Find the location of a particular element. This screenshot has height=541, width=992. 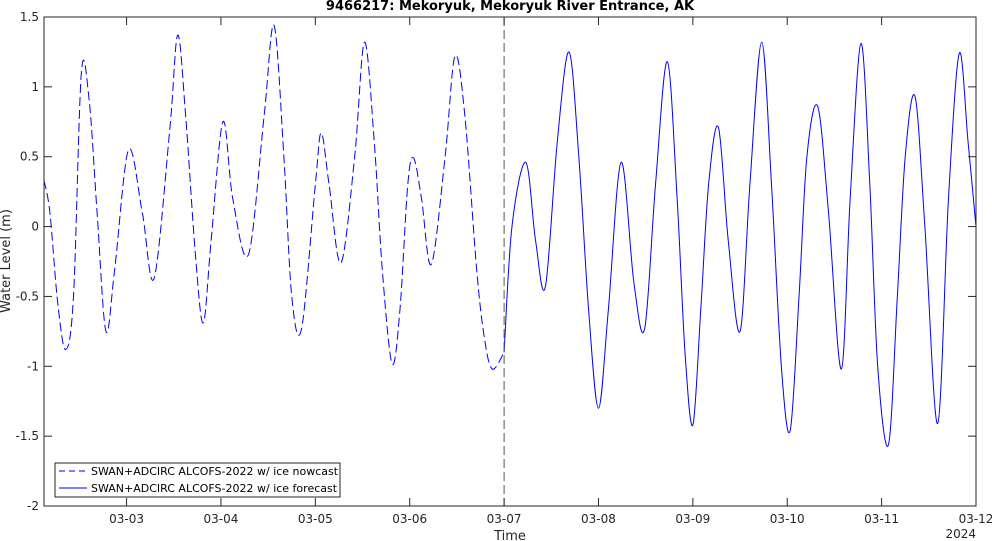

y-tick-label: -1 is located at coordinates (33, 366).